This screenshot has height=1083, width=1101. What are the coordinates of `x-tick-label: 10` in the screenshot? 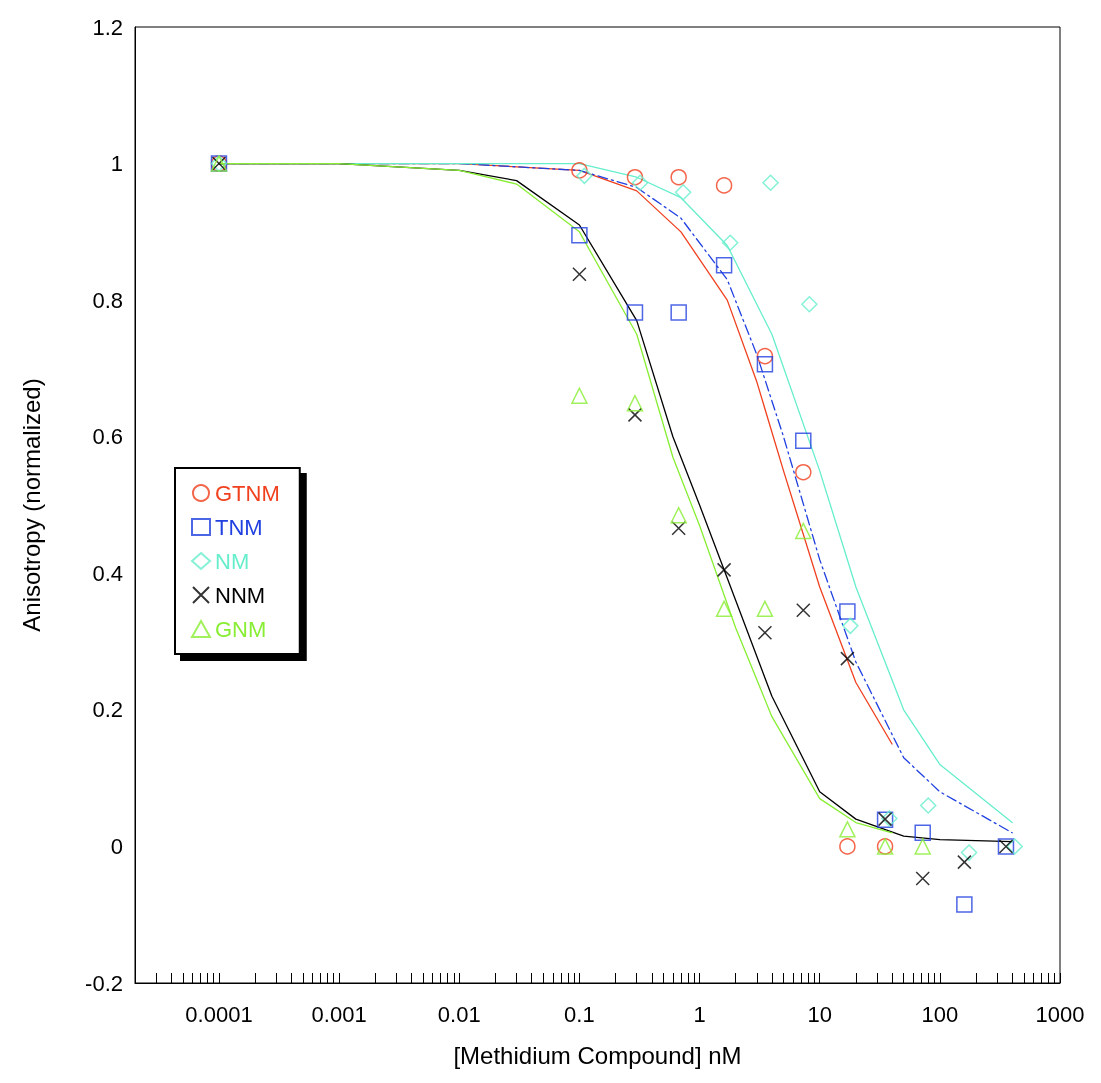 It's located at (819, 1014).